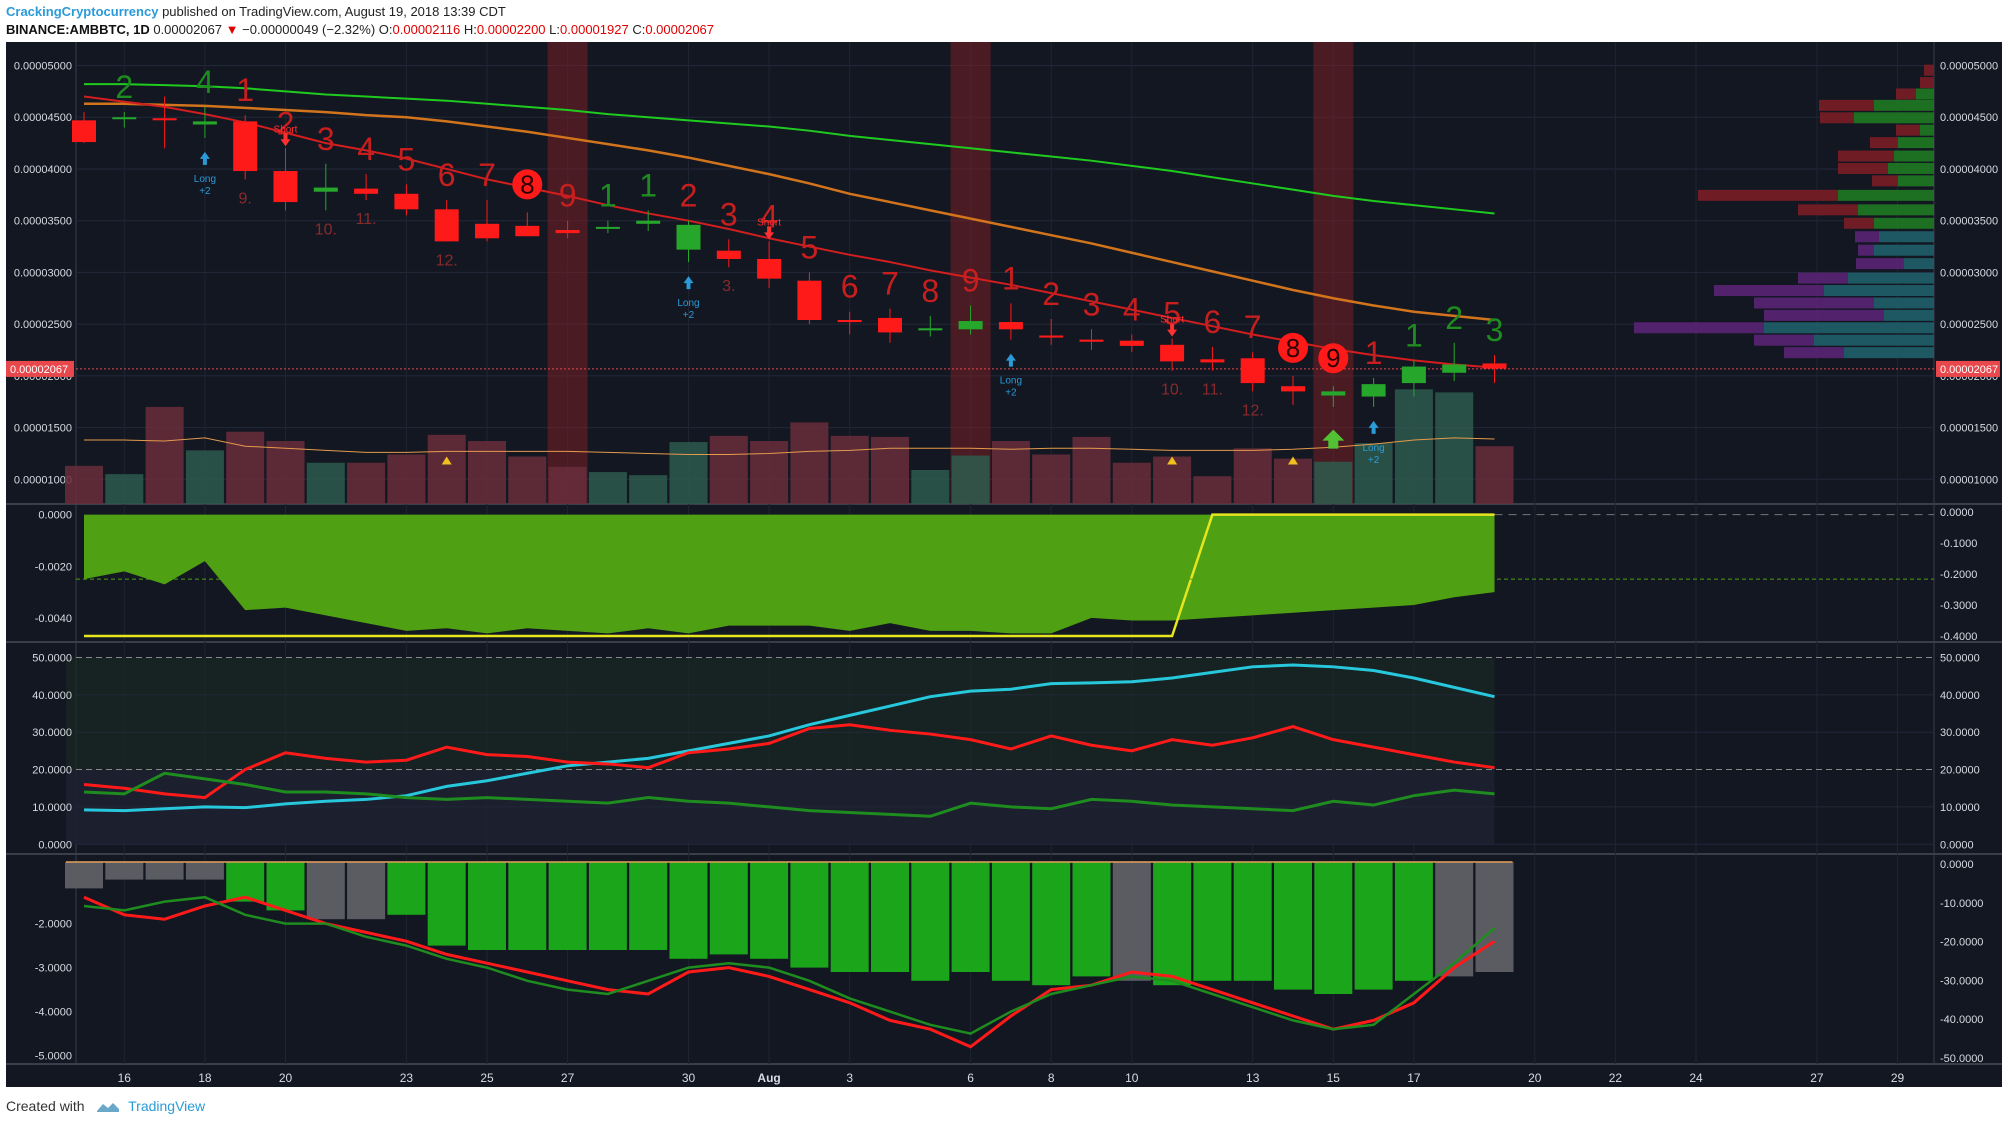 The height and width of the screenshot is (1125, 2008). Describe the element at coordinates (930, 291) in the screenshot. I see `setup-count-red: 8` at that location.